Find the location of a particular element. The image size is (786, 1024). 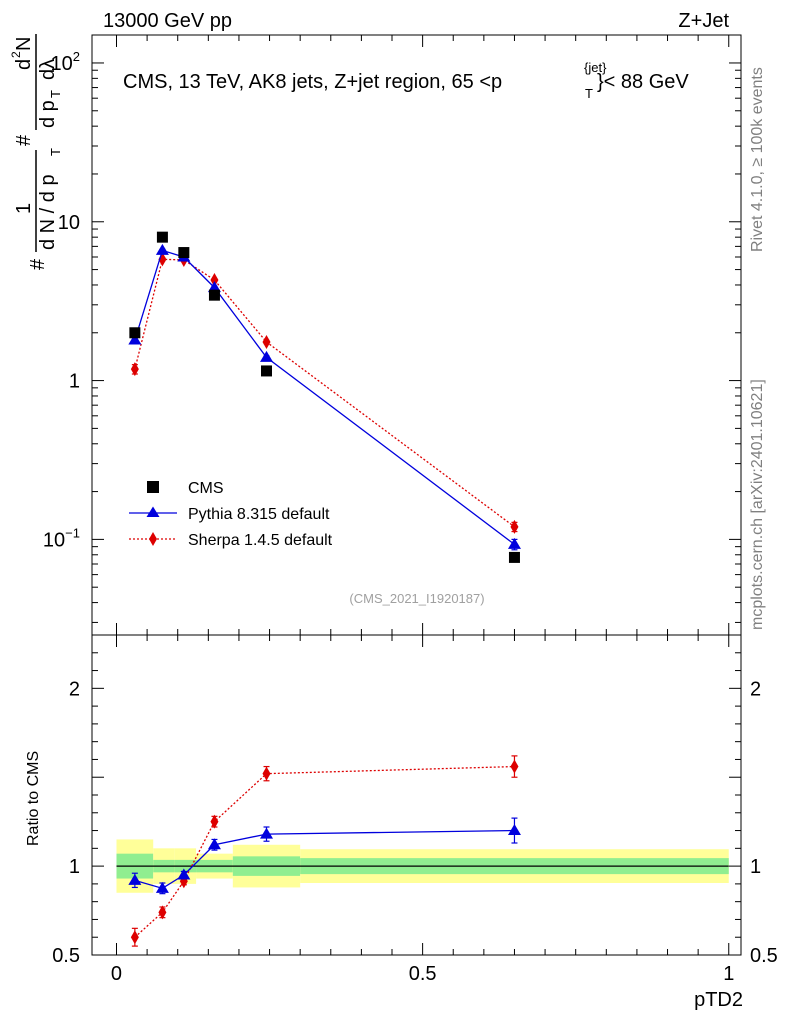

ylabel-hash-2: # is located at coordinates (24, 140).